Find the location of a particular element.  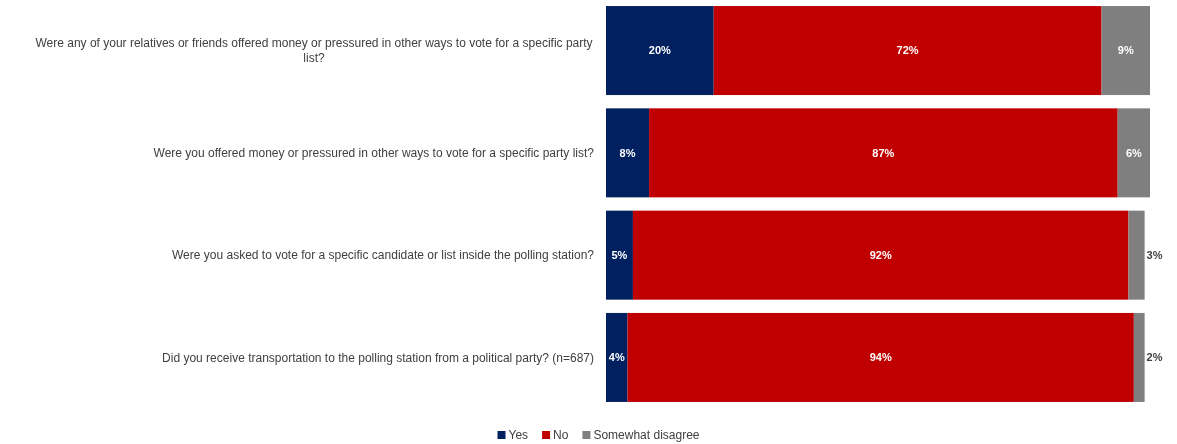

data-label: 4% is located at coordinates (616, 357).